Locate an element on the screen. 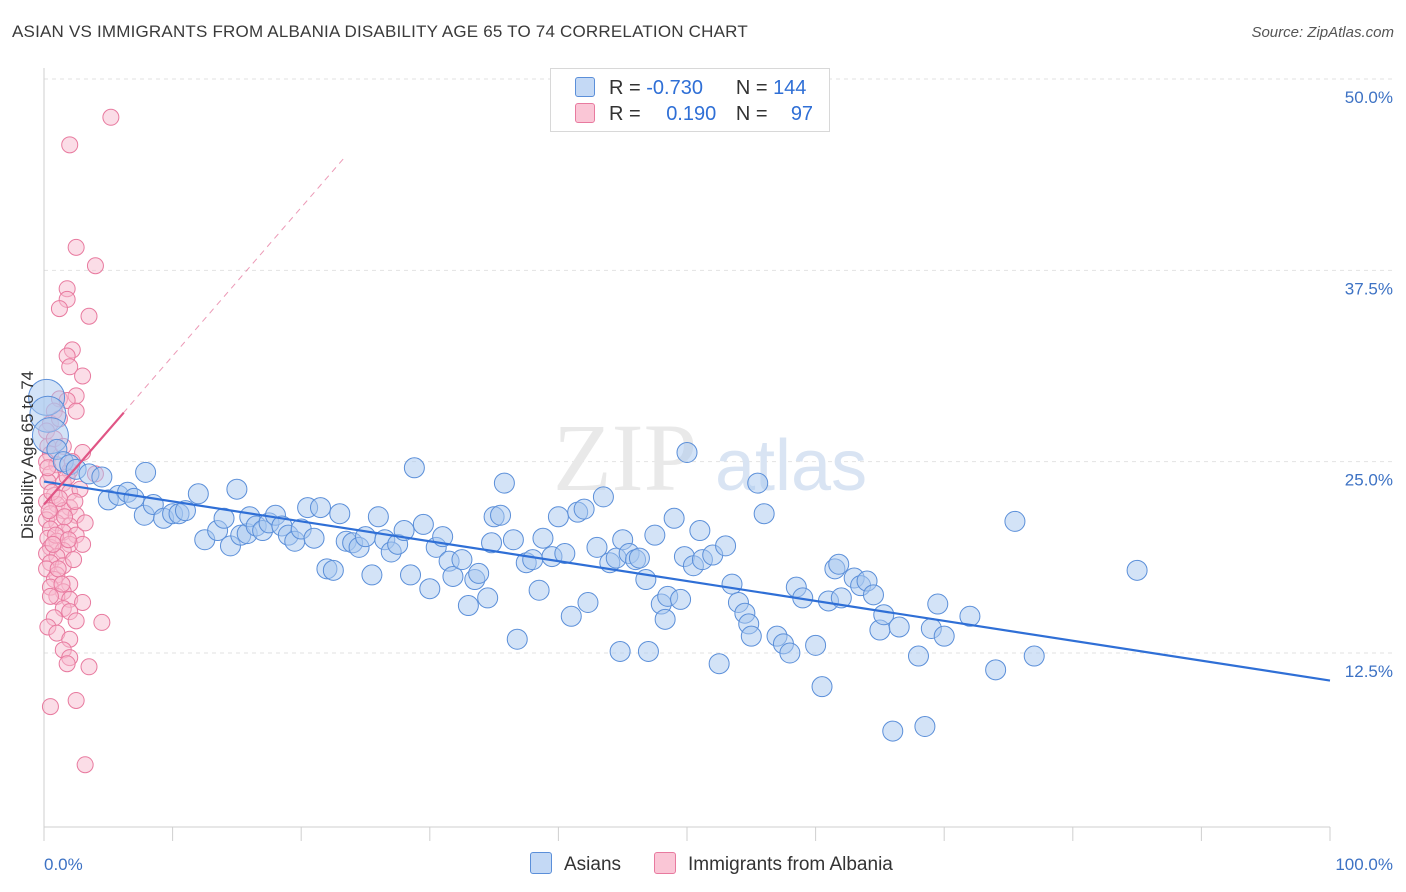  r-value-albania: 0.190 is located at coordinates (691, 114).